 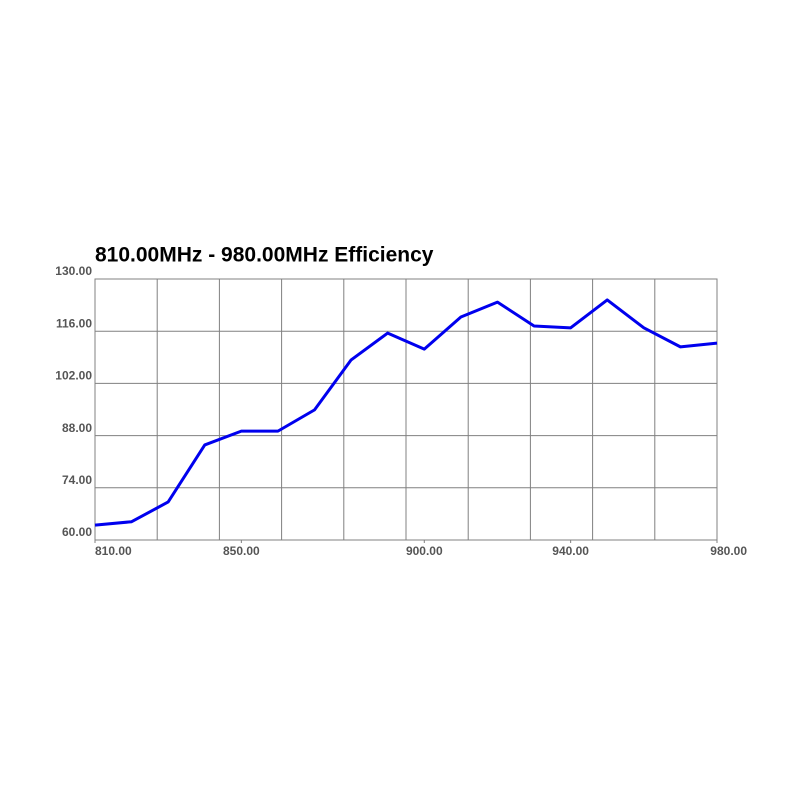 I want to click on y-tick-label: 74.00, so click(x=77, y=480).